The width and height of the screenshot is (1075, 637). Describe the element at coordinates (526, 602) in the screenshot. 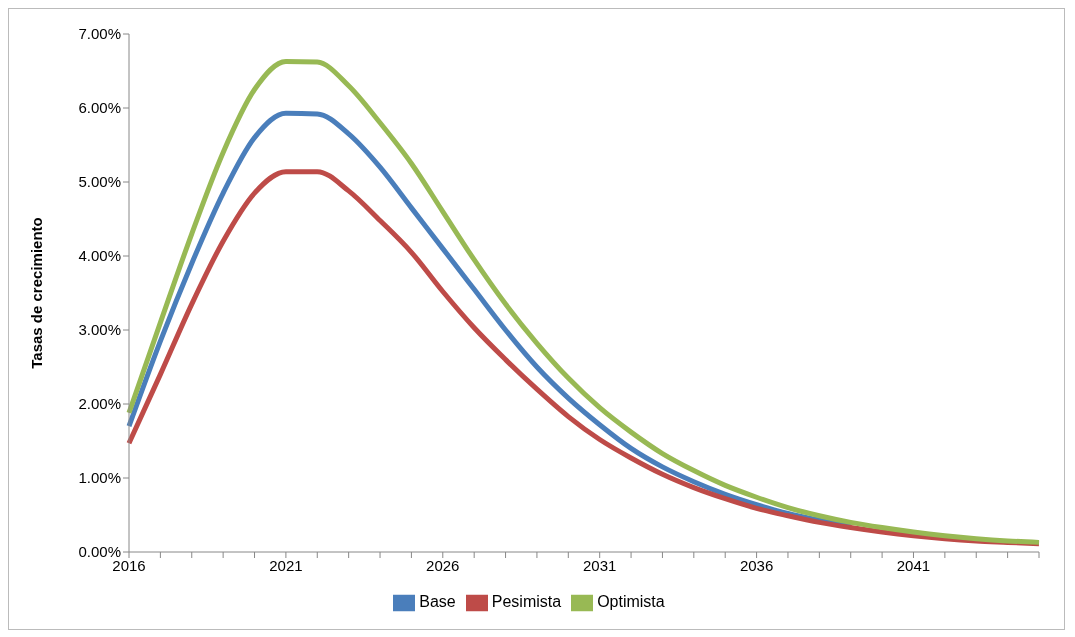

I see `legend-label: Pesimista` at that location.